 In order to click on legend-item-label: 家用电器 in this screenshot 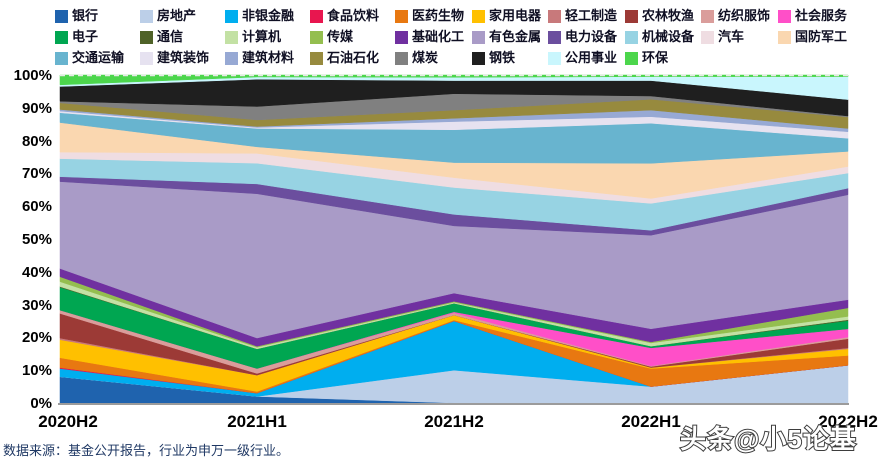, I will do `click(515, 15)`.